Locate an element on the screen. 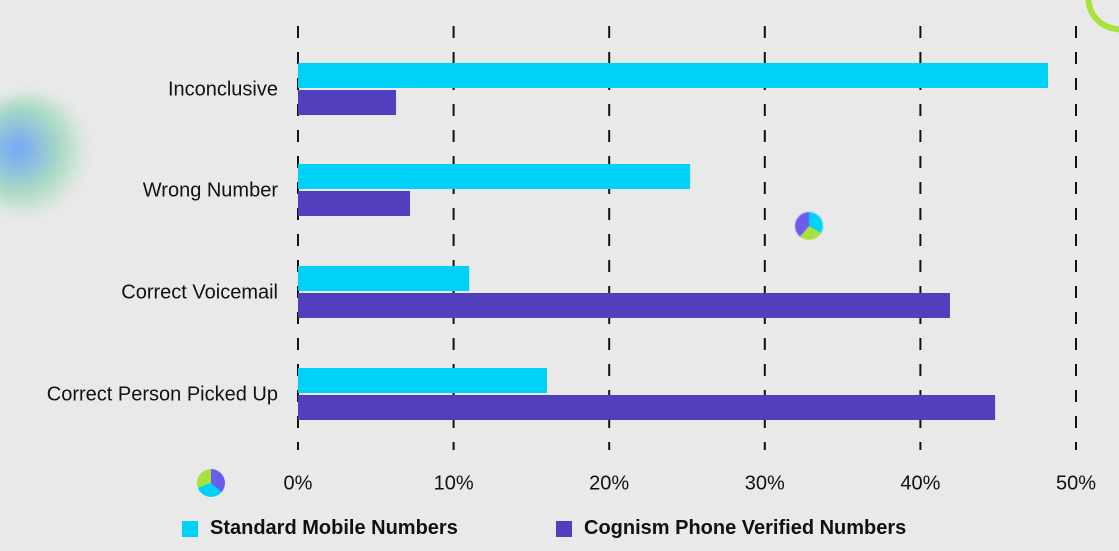 This screenshot has width=1119, height=551. category-label-2: Correct Voicemail is located at coordinates (199, 292).